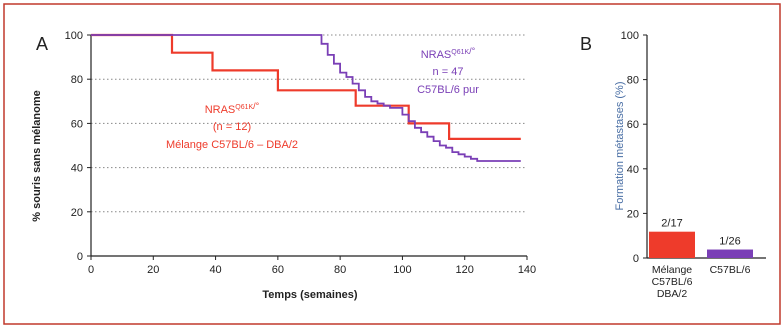 Image resolution: width=784 pixels, height=336 pixels. I want to click on panel-a-y-tick-label: 100, so click(74, 36).